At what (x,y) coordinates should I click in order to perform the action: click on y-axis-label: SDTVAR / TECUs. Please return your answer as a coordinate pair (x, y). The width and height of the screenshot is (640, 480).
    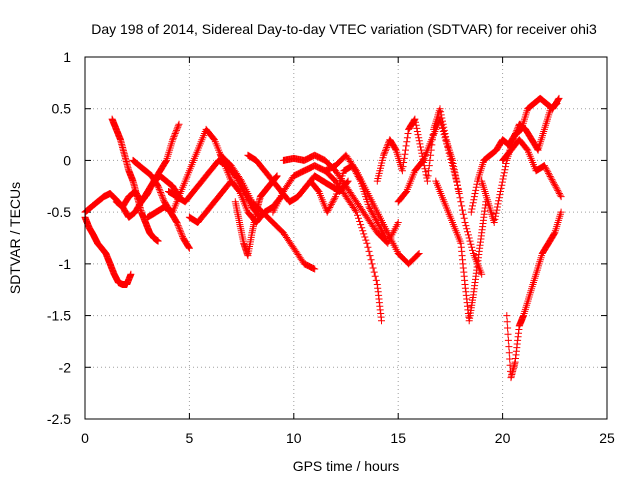
    Looking at the image, I should click on (15, 238).